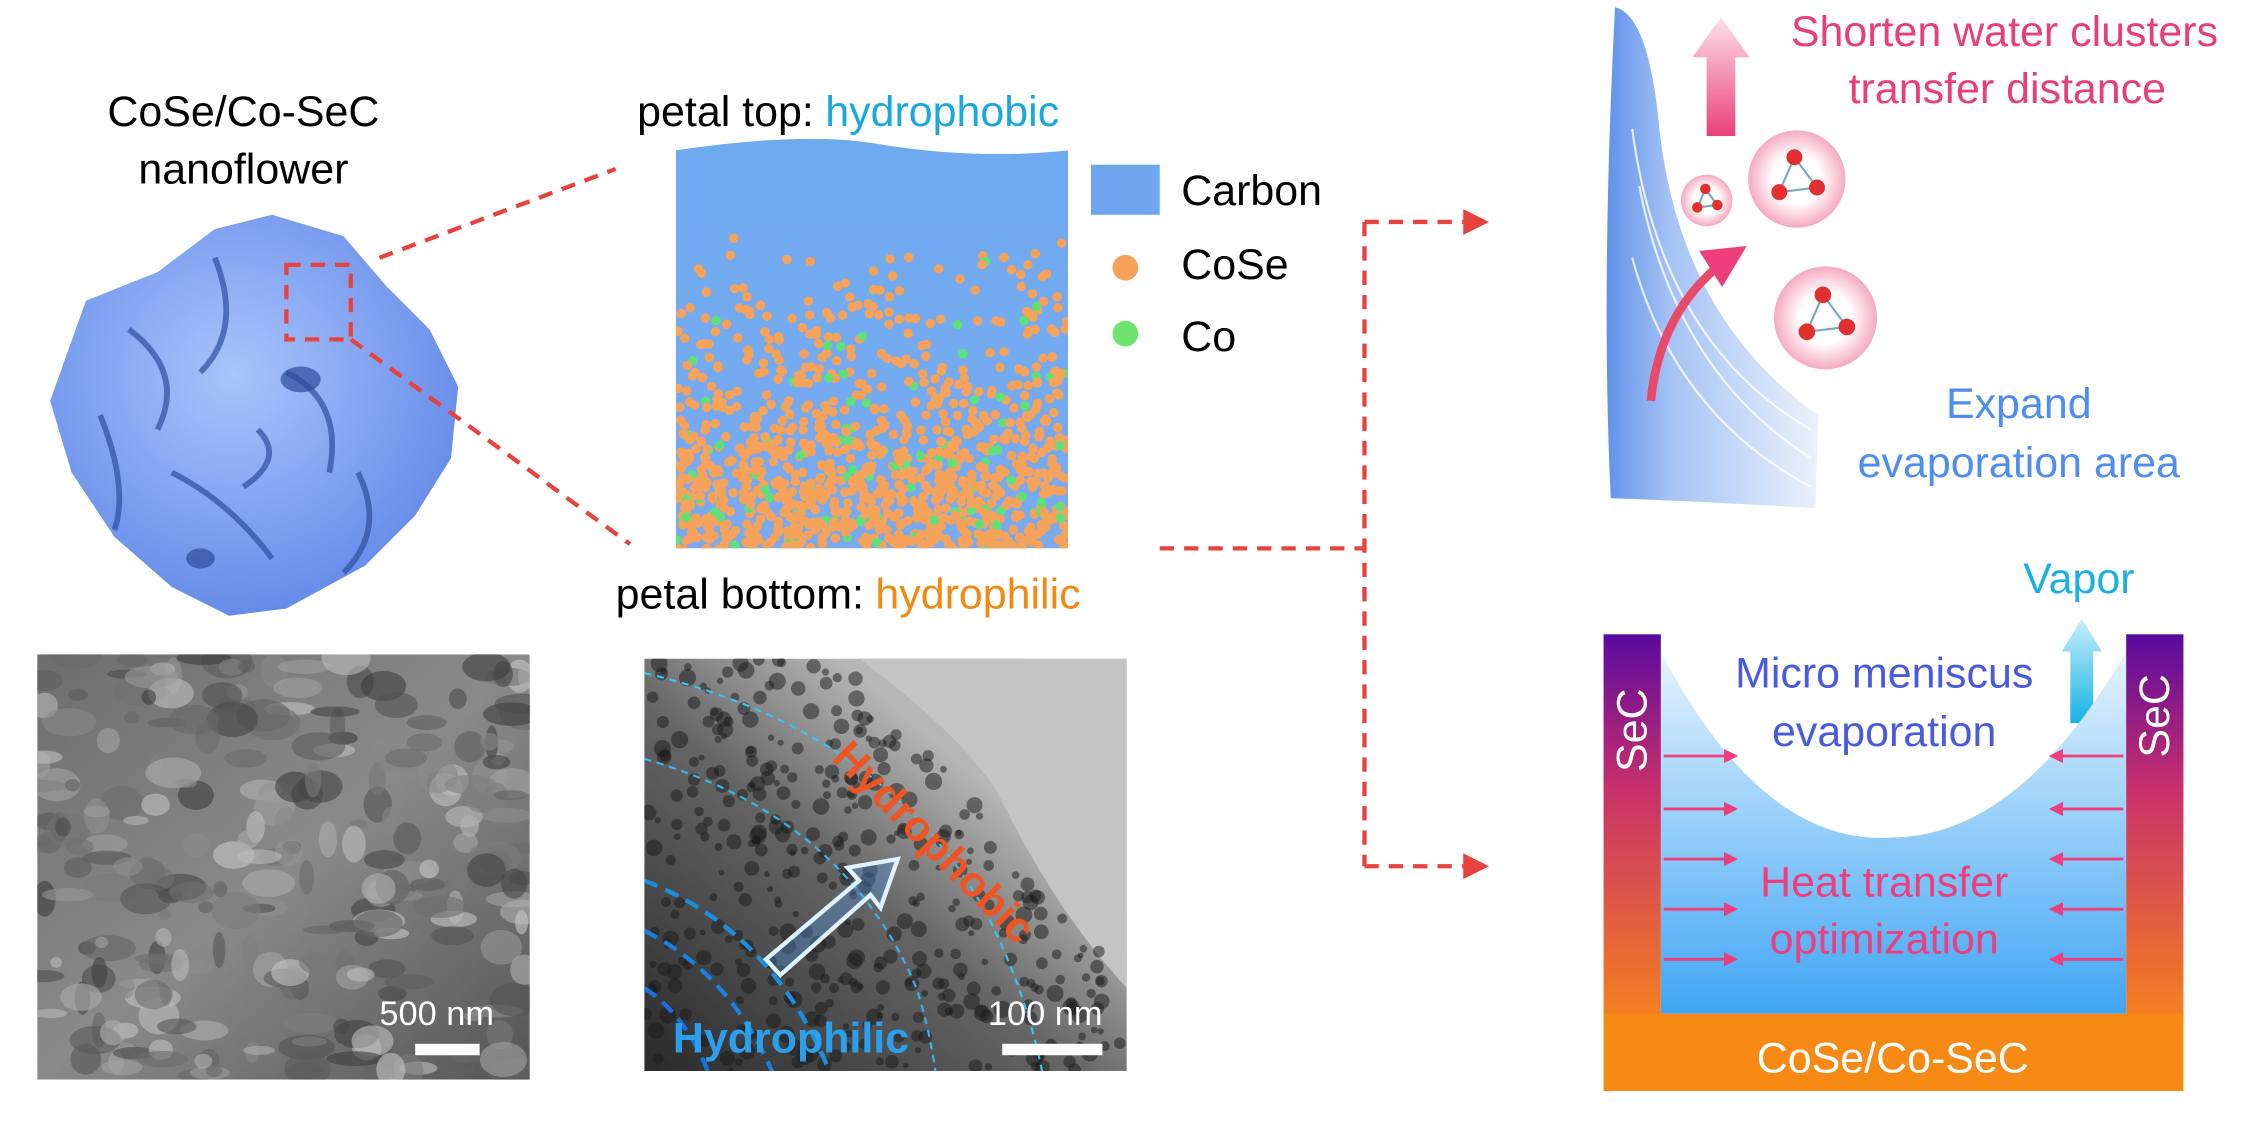 This screenshot has height=1126, width=2245. What do you see at coordinates (848, 112) in the screenshot?
I see `petal-top-label: petal top: hydrophobic` at bounding box center [848, 112].